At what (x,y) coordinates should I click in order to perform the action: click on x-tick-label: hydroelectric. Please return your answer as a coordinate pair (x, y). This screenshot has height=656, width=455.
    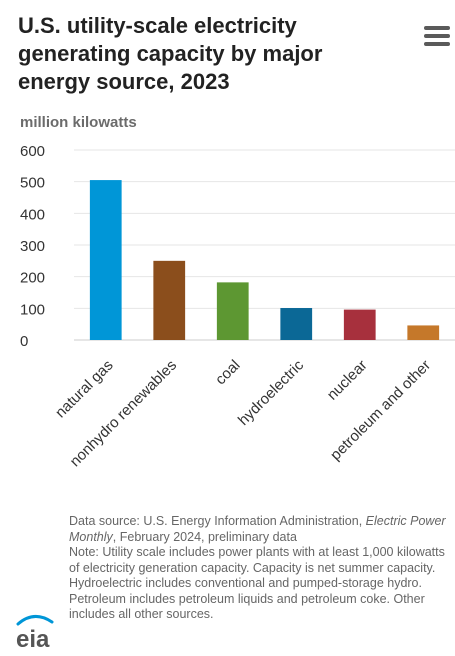
    Looking at the image, I should click on (271, 392).